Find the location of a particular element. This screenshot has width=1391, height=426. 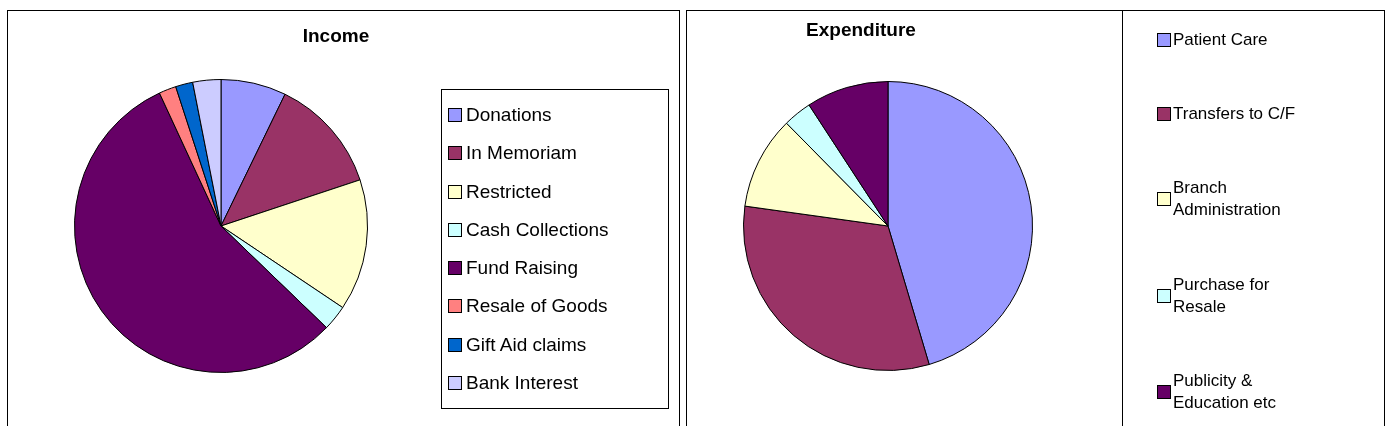

chart-title: Income is located at coordinates (336, 36).